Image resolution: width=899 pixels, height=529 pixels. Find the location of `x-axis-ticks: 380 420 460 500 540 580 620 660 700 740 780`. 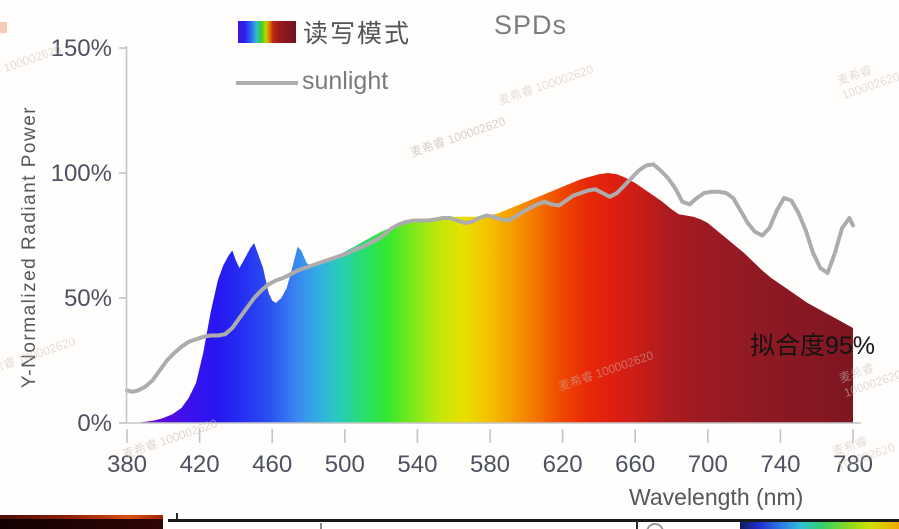

x-axis-ticks: 380 420 460 500 540 580 620 660 700 740 780 is located at coordinates (490, 453).